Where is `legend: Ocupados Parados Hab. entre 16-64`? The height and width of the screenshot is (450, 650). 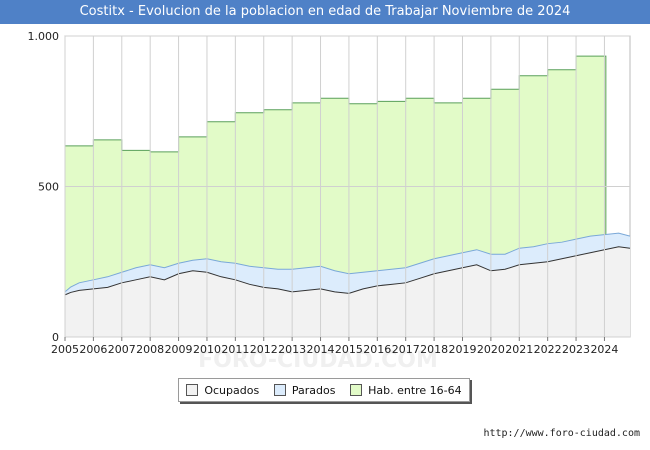
legend: Ocupados Parados Hab. entre 16-64 is located at coordinates (324, 390).